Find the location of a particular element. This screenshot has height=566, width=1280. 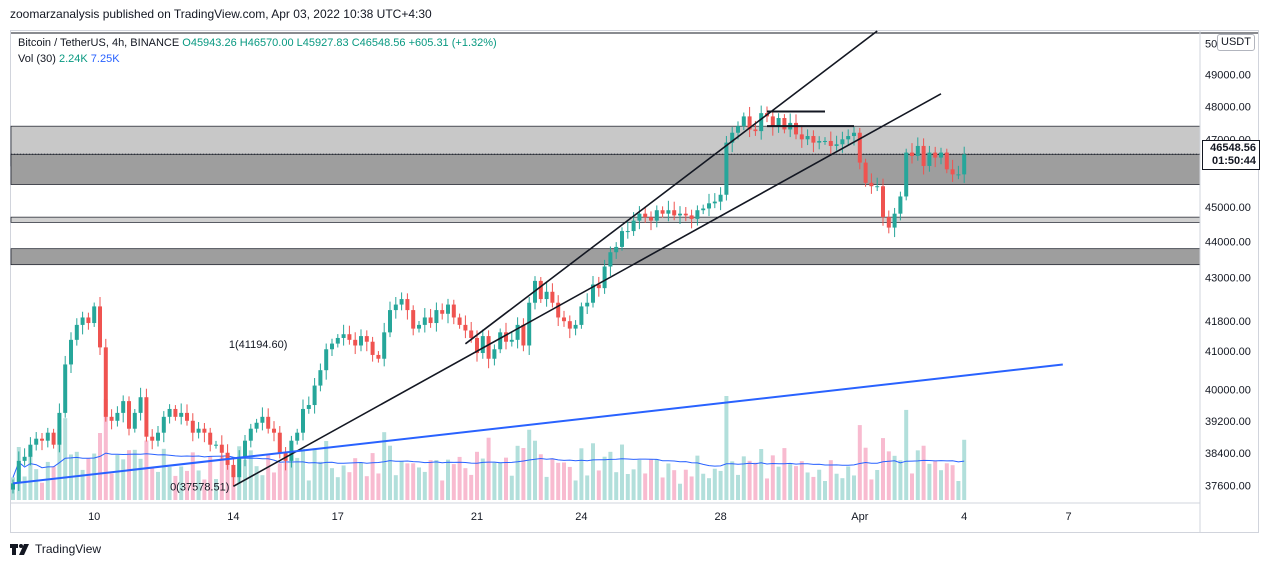

footer-brand: TradingView is located at coordinates (55, 549).